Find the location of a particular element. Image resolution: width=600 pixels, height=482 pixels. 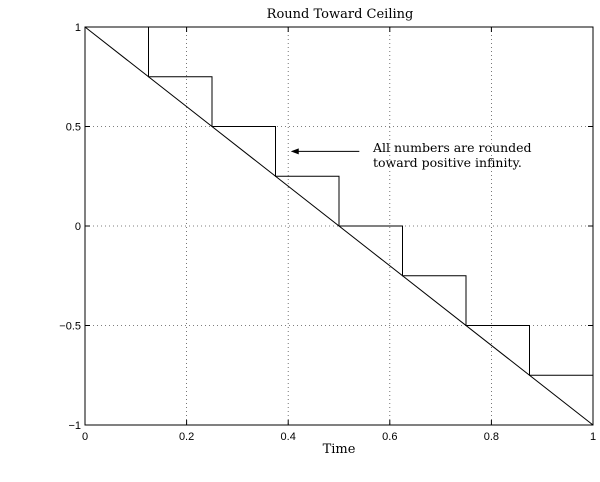

y-tick-label: 1 is located at coordinates (78, 28).